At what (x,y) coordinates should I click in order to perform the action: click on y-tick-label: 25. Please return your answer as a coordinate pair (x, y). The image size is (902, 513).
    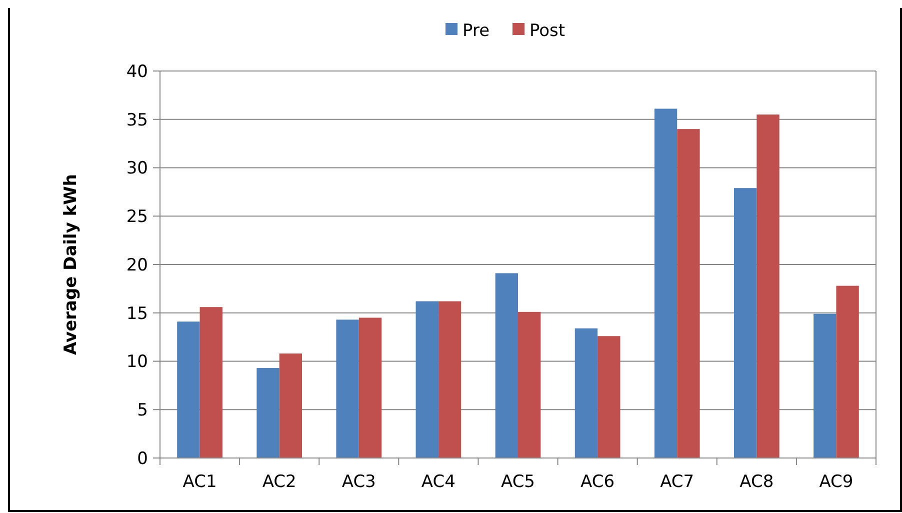
    Looking at the image, I should click on (137, 217).